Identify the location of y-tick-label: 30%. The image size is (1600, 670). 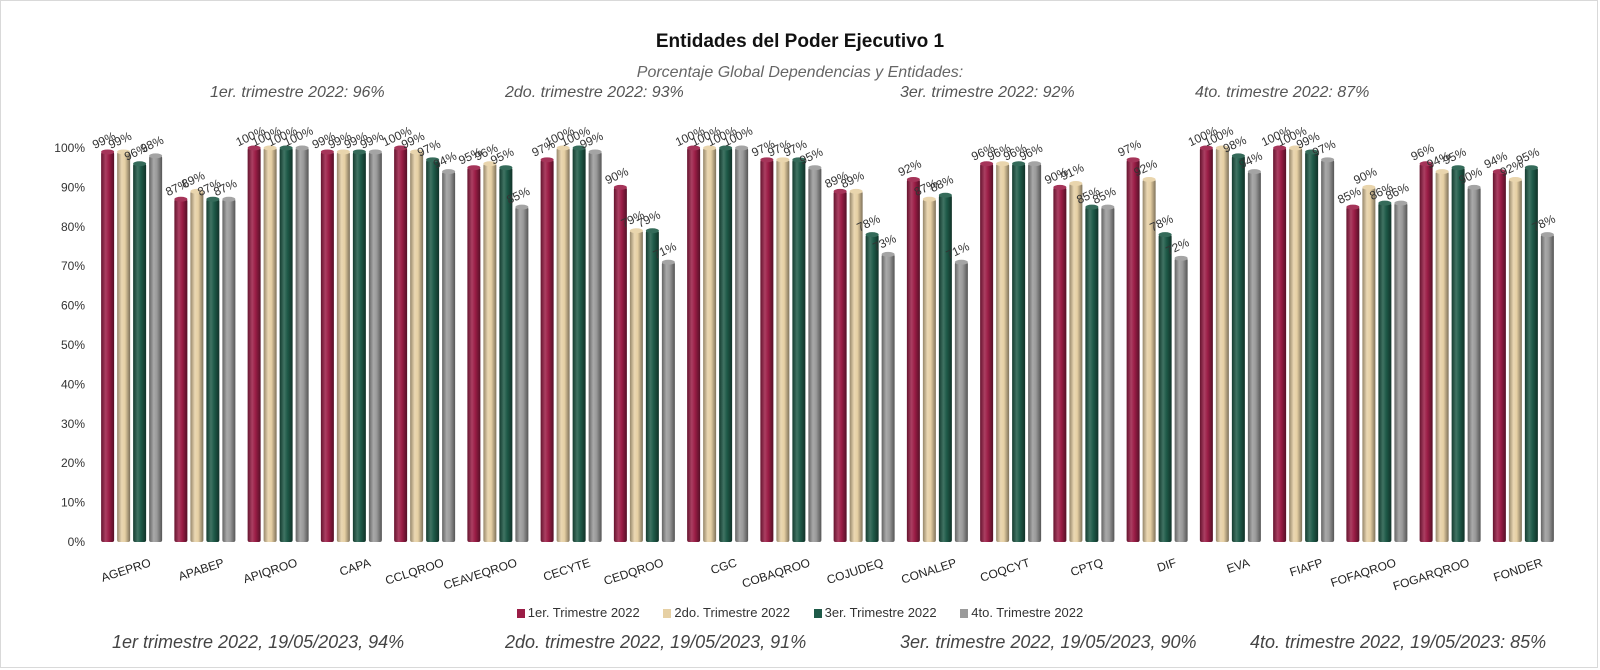
(73, 424).